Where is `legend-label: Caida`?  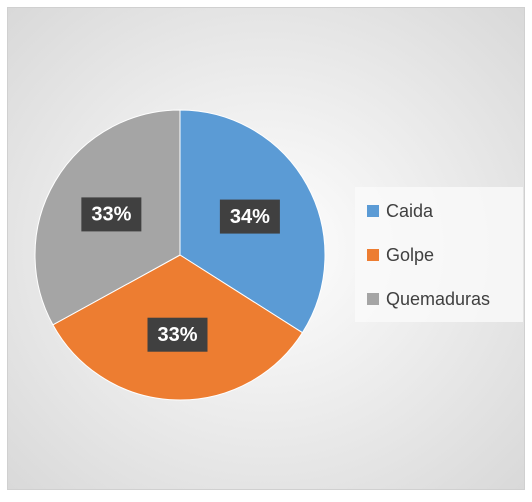
legend-label: Caida is located at coordinates (410, 211).